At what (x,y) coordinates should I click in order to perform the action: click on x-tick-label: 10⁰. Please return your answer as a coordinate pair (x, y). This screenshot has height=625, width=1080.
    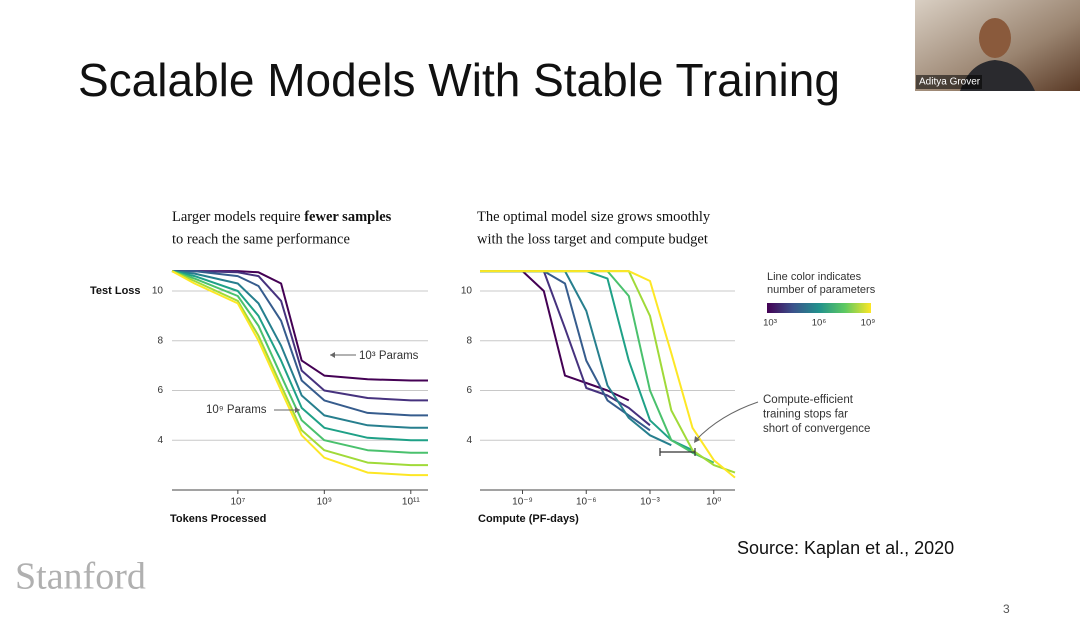
    Looking at the image, I should click on (713, 502).